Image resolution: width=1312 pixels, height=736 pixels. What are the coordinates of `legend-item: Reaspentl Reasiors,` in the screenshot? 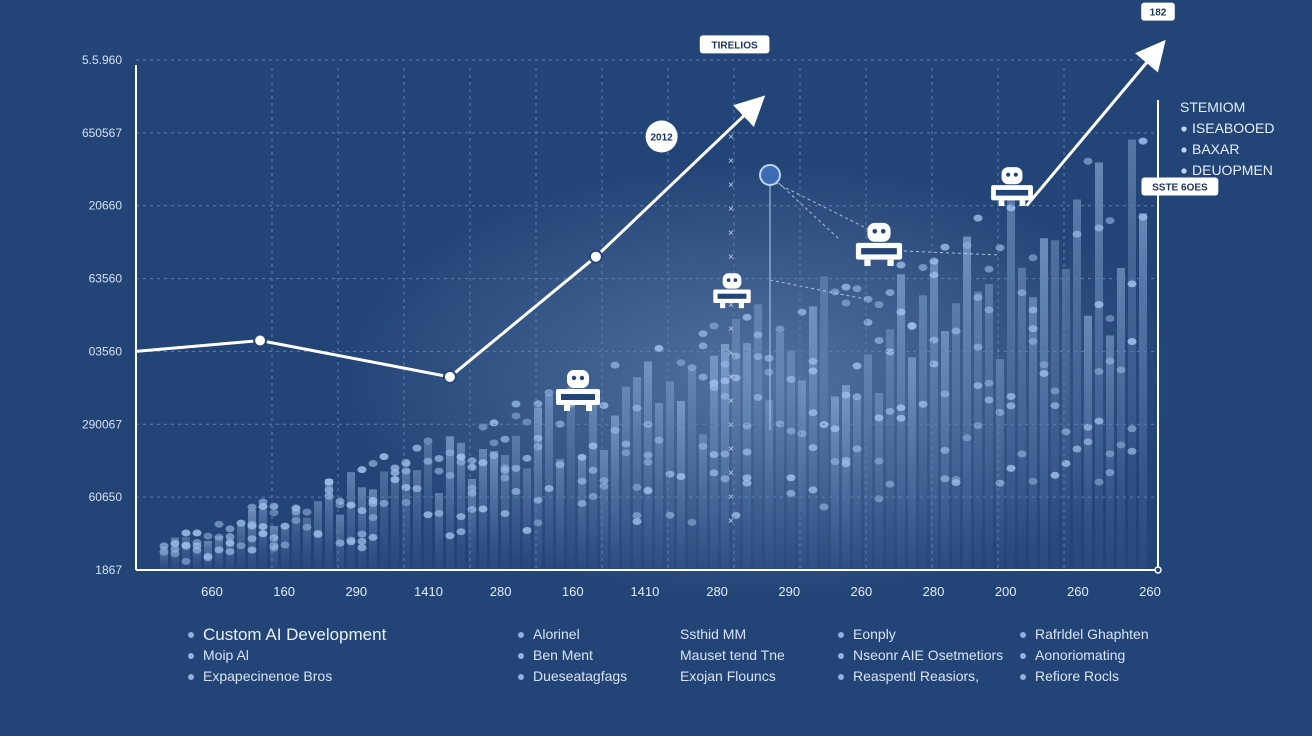 It's located at (928, 676).